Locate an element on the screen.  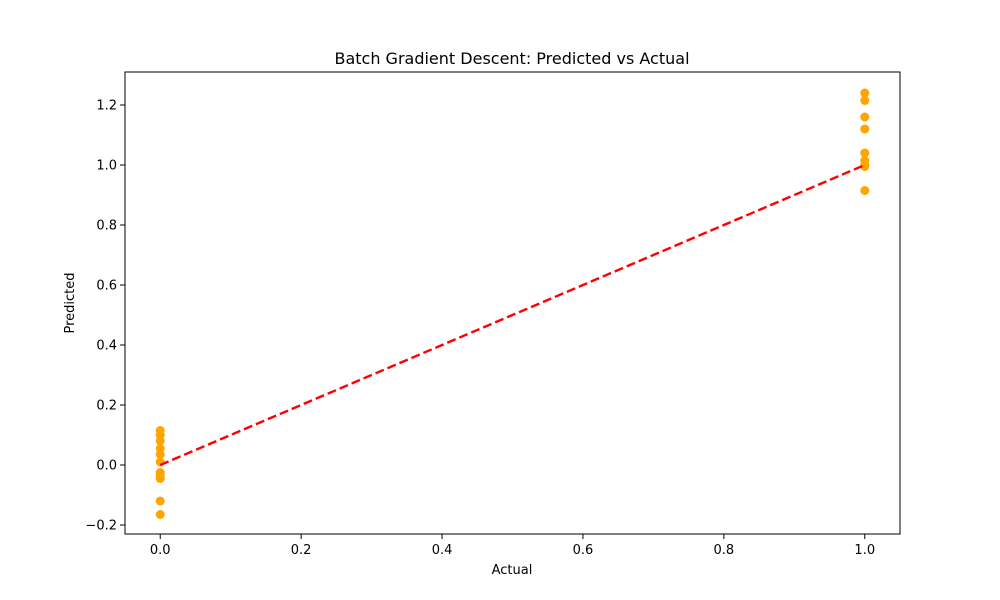
y-tick-label: 1.0 is located at coordinates (106, 166).